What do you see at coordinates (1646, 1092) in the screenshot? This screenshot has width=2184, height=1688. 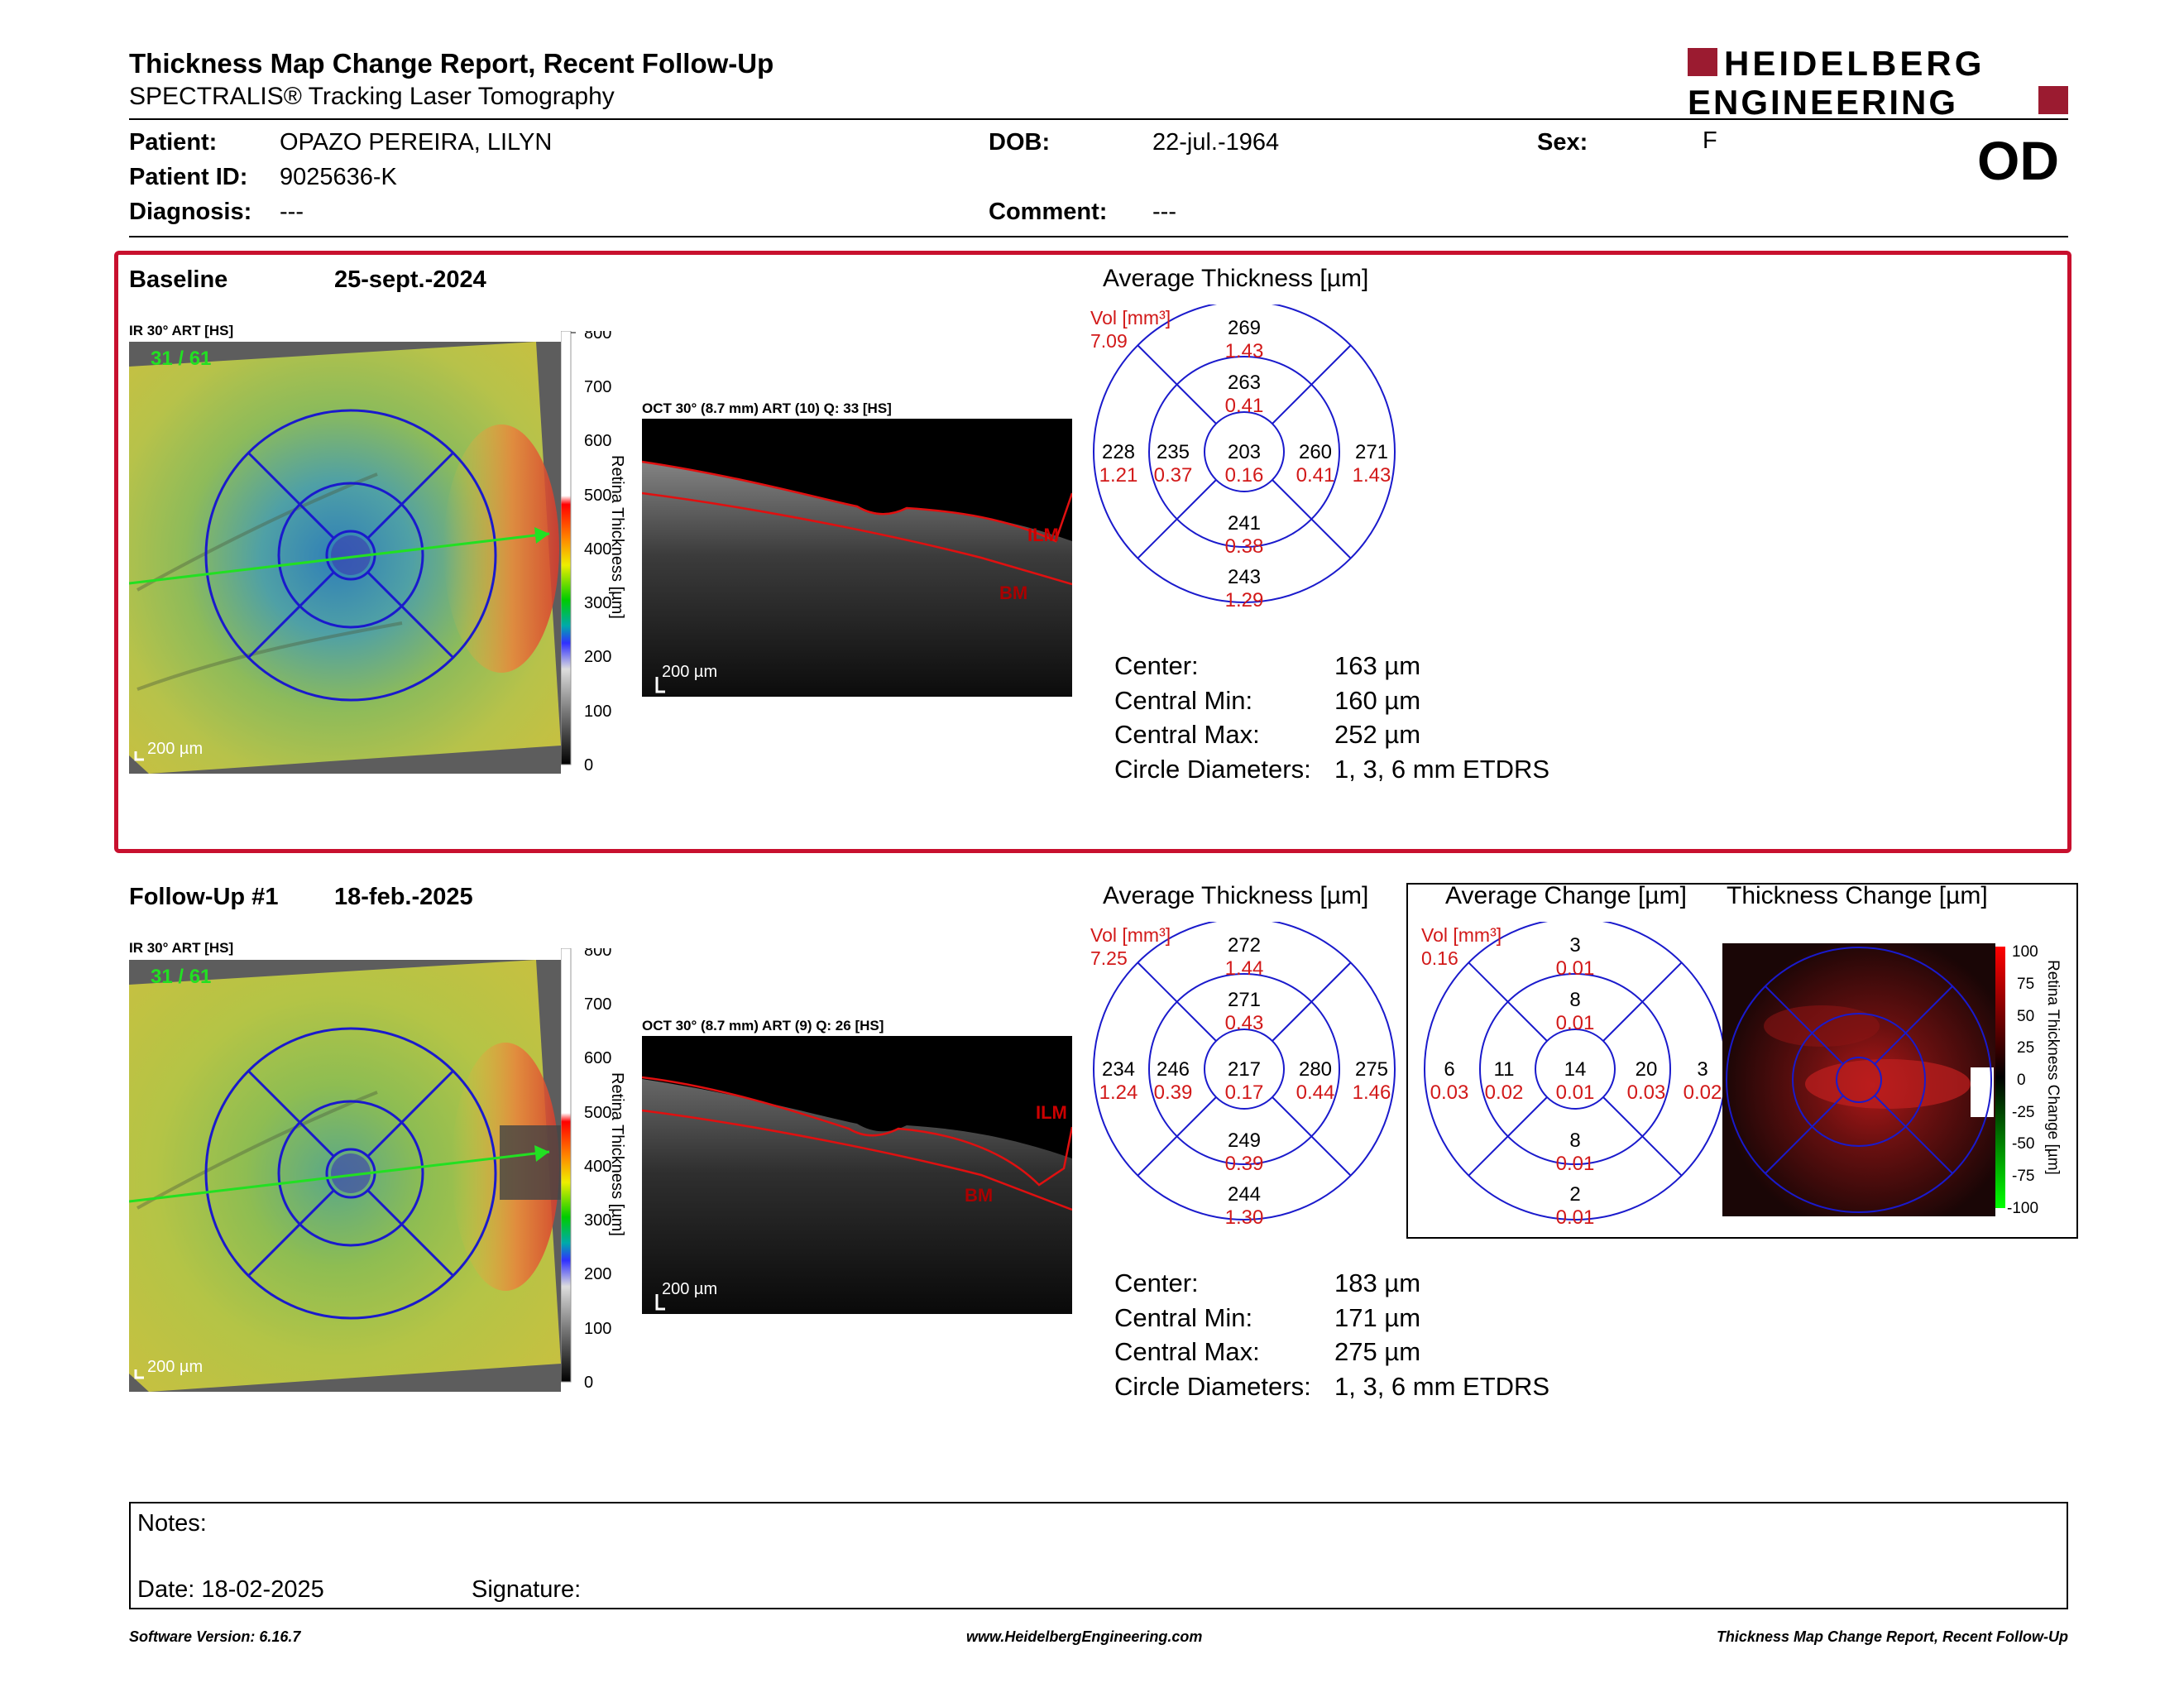 I see `svg-text: 0.03` at bounding box center [1646, 1092].